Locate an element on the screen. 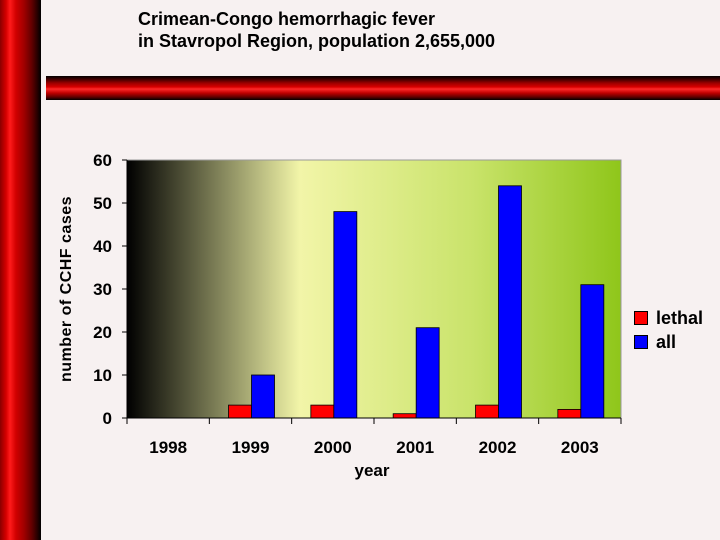  x-tick-label-2002: 2002 is located at coordinates (498, 447).